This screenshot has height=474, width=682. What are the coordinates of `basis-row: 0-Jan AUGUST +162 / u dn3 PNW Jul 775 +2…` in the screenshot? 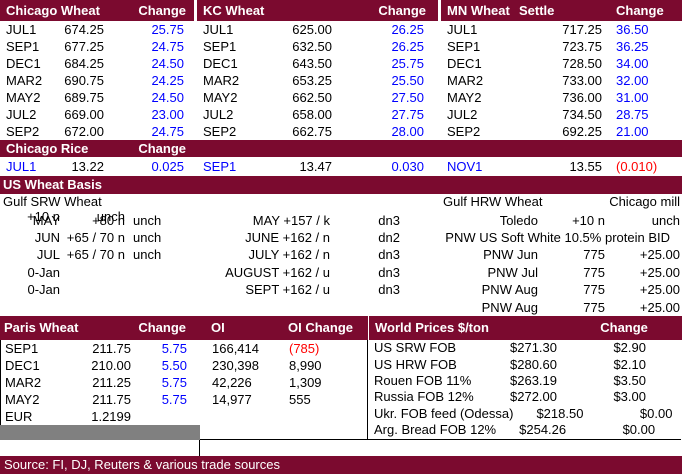 It's located at (341, 272).